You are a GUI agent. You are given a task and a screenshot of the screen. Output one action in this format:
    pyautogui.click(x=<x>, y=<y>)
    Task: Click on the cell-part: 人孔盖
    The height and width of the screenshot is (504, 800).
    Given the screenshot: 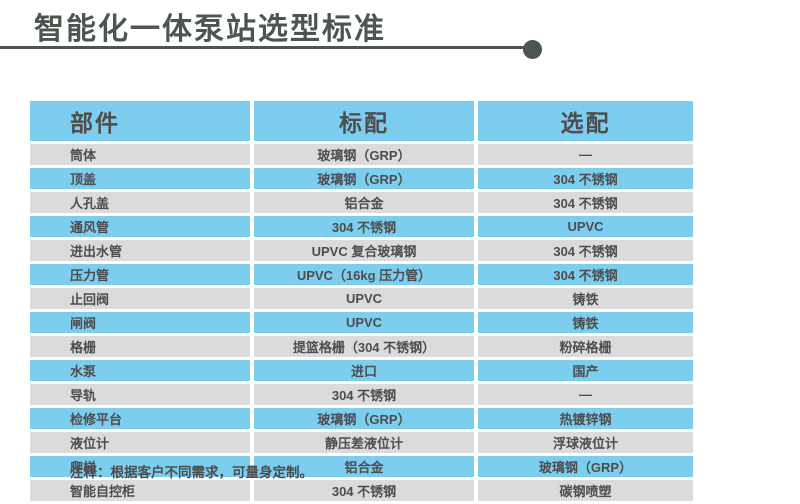 What is the action you would take?
    pyautogui.click(x=140, y=202)
    